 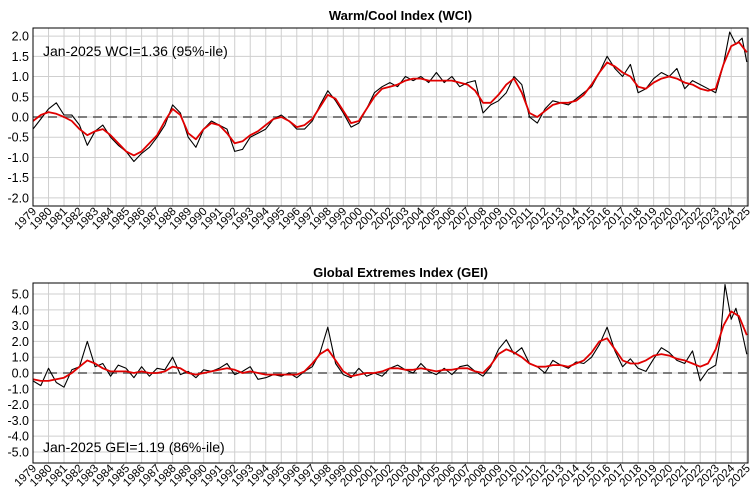 I want to click on wci-ytick-label: -1.0, so click(x=18, y=158).